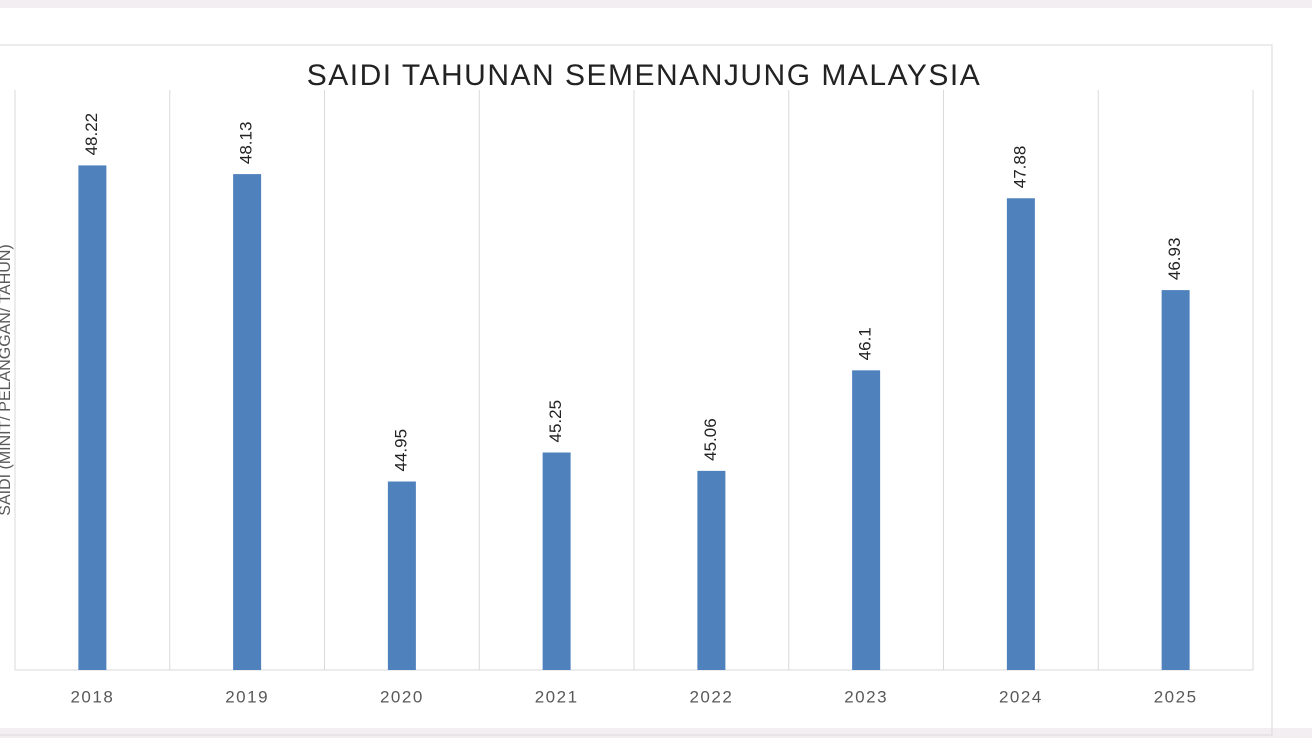 Image resolution: width=1312 pixels, height=738 pixels. I want to click on x-tick-label: 2022, so click(711, 696).